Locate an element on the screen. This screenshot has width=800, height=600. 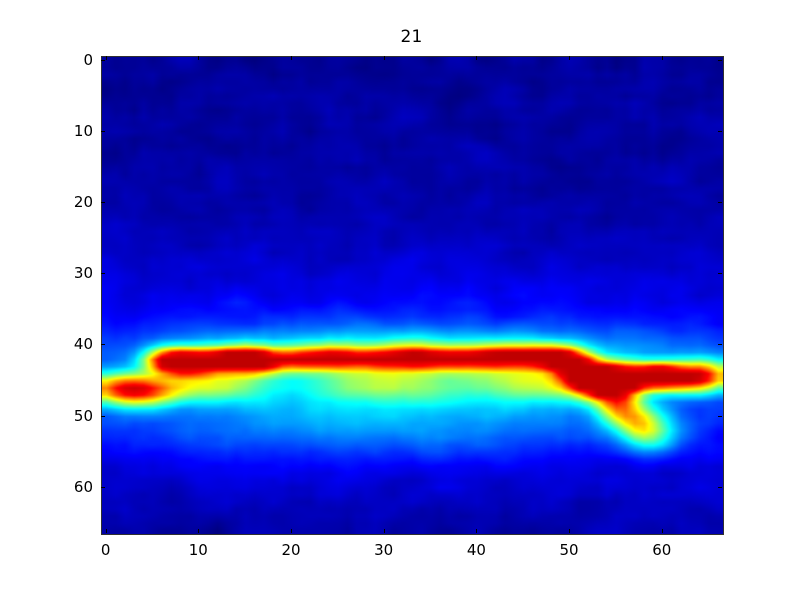
y-tick-label: 50 is located at coordinates (83, 415).